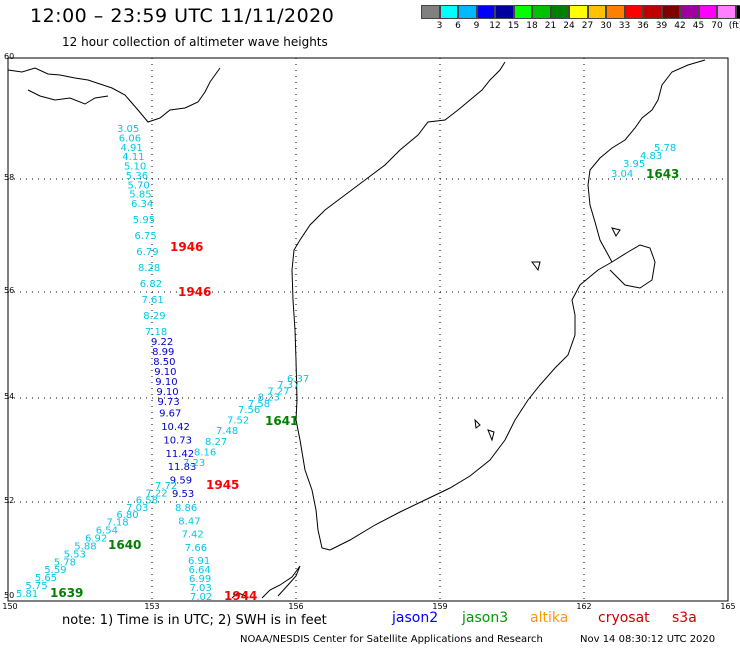 This screenshot has height=650, width=740. What do you see at coordinates (643, 26) in the screenshot?
I see `scale-label: 36` at bounding box center [643, 26].